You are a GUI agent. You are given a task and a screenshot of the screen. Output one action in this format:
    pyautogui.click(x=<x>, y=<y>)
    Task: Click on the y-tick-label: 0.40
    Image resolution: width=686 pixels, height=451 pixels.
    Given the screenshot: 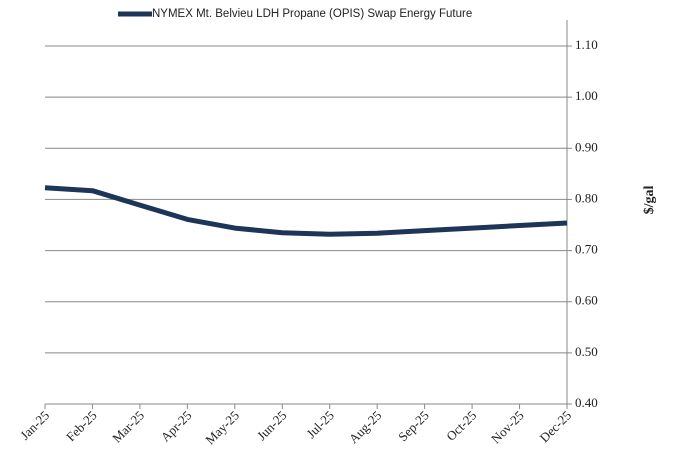 What is the action you would take?
    pyautogui.click(x=586, y=402)
    